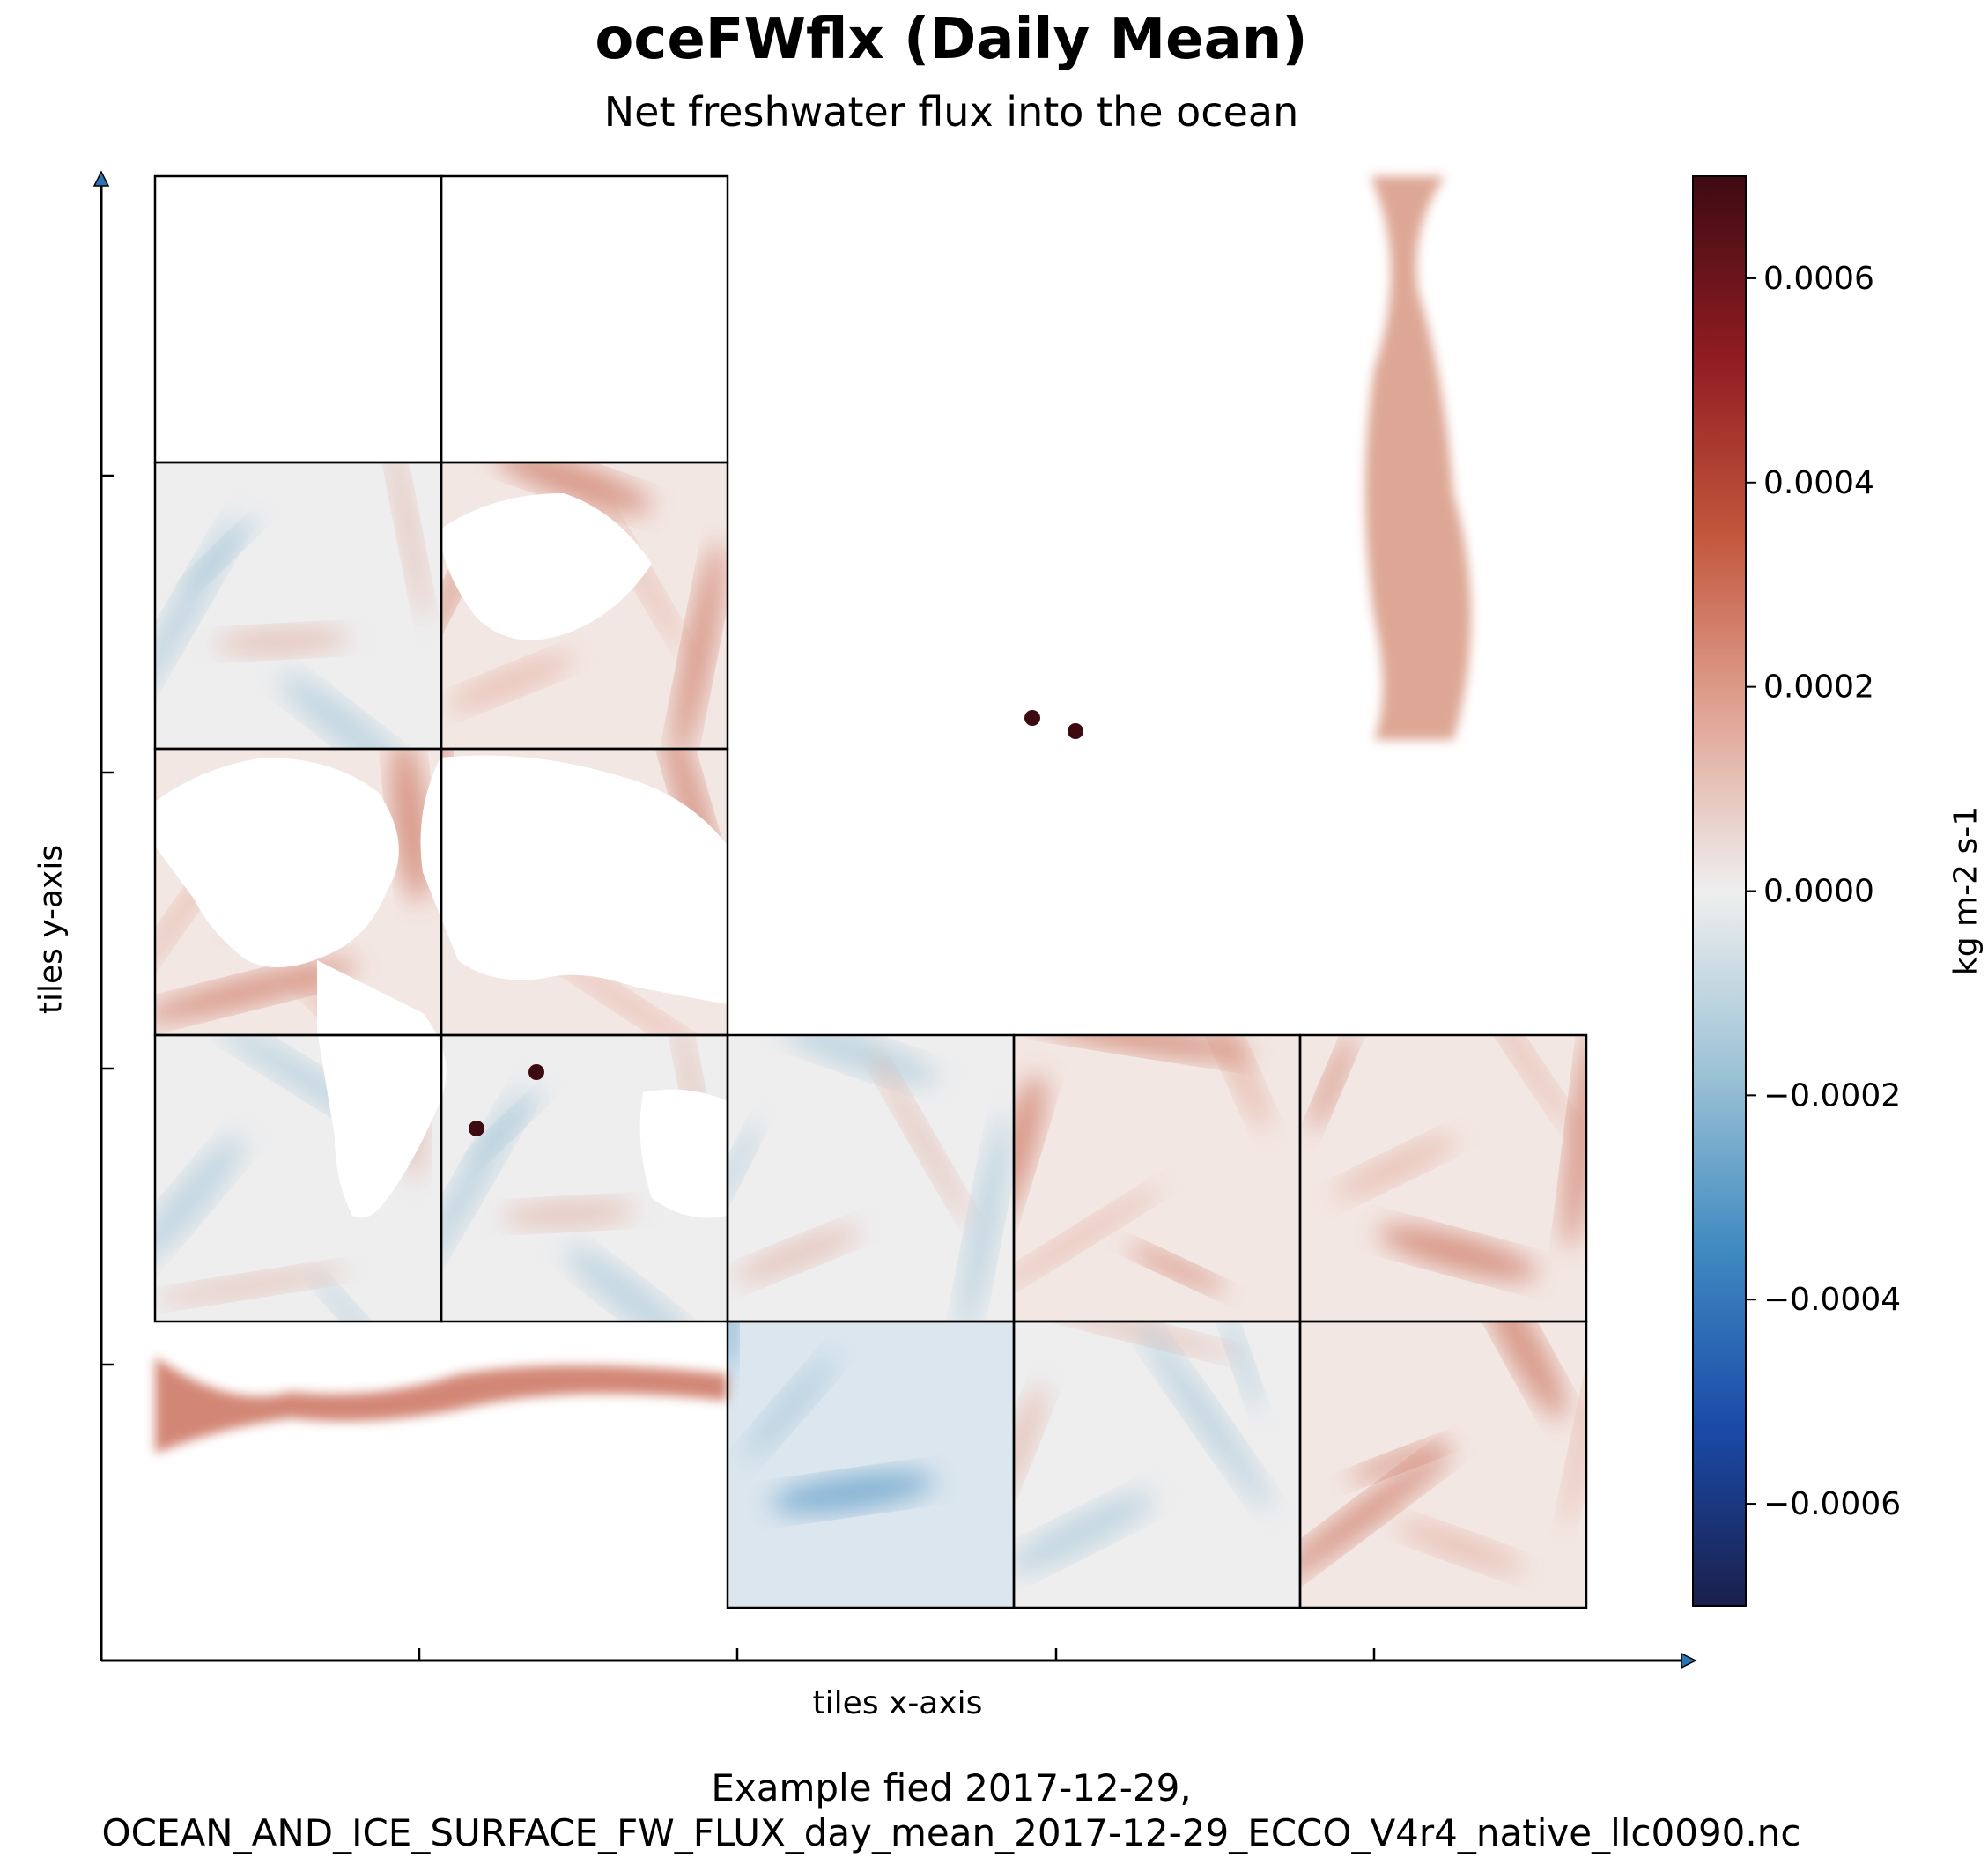 This screenshot has height=1872, width=1988. I want to click on colorbar-tick-label: −0.0002, so click(1832, 1095).